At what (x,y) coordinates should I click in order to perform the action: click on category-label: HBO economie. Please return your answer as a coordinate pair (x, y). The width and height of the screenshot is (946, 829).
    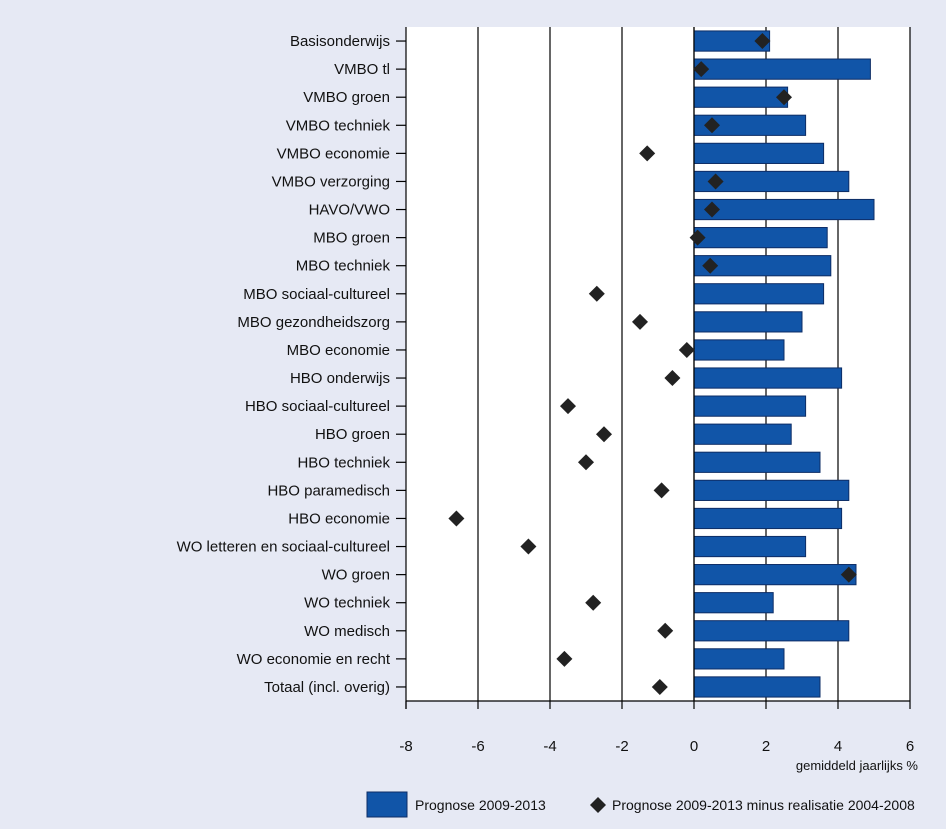
    Looking at the image, I should click on (339, 518).